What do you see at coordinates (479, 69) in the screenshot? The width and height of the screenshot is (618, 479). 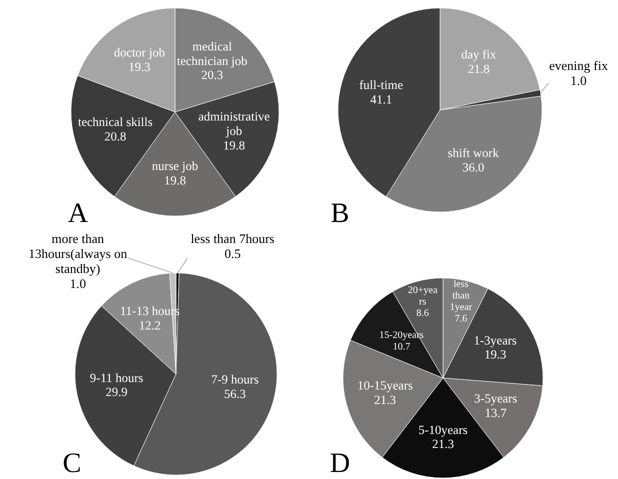 I see `data-label: 21.8` at bounding box center [479, 69].